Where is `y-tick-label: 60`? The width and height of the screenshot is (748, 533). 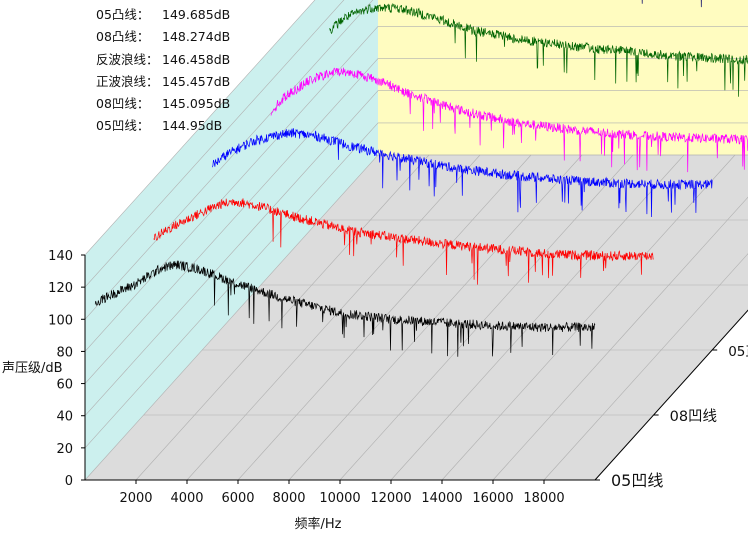 y-tick-label: 60 is located at coordinates (64, 385).